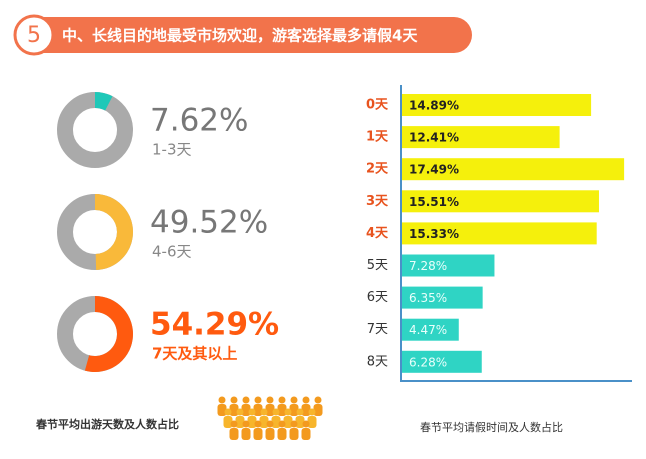 Image resolution: width=646 pixels, height=459 pixels. Describe the element at coordinates (434, 170) in the screenshot. I see `bar-value-label: 17.49%` at that location.